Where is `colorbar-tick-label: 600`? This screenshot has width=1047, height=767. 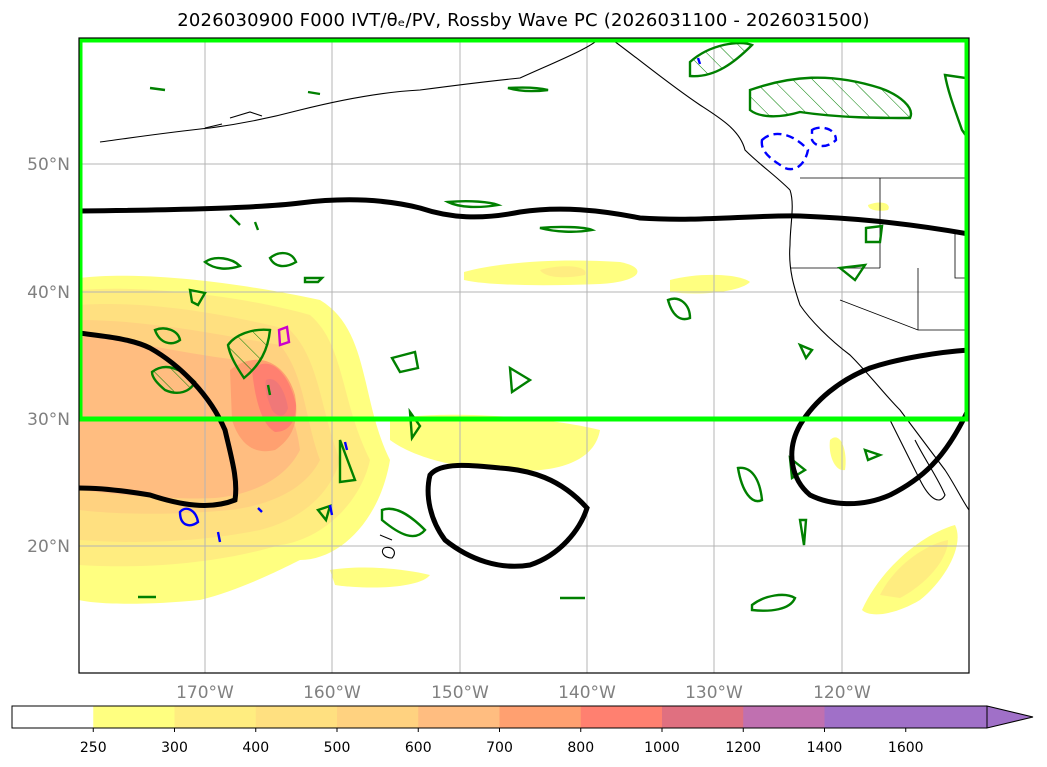
colorbar-tick-label: 600 is located at coordinates (418, 748).